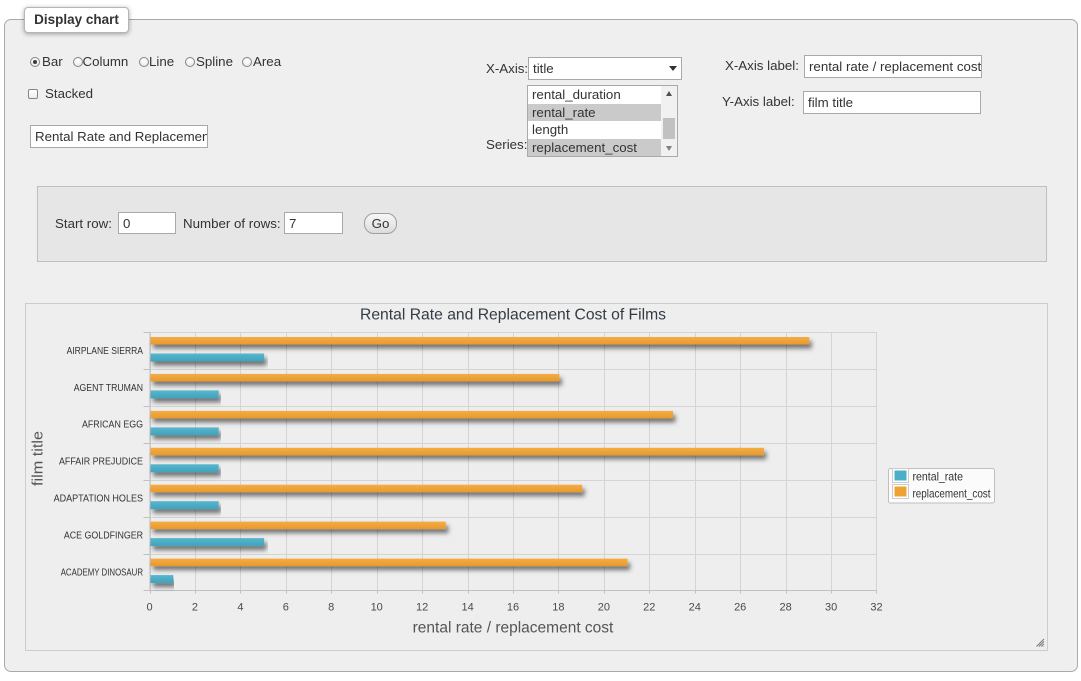  What do you see at coordinates (286, 608) in the screenshot?
I see `svg-text: 6` at bounding box center [286, 608].